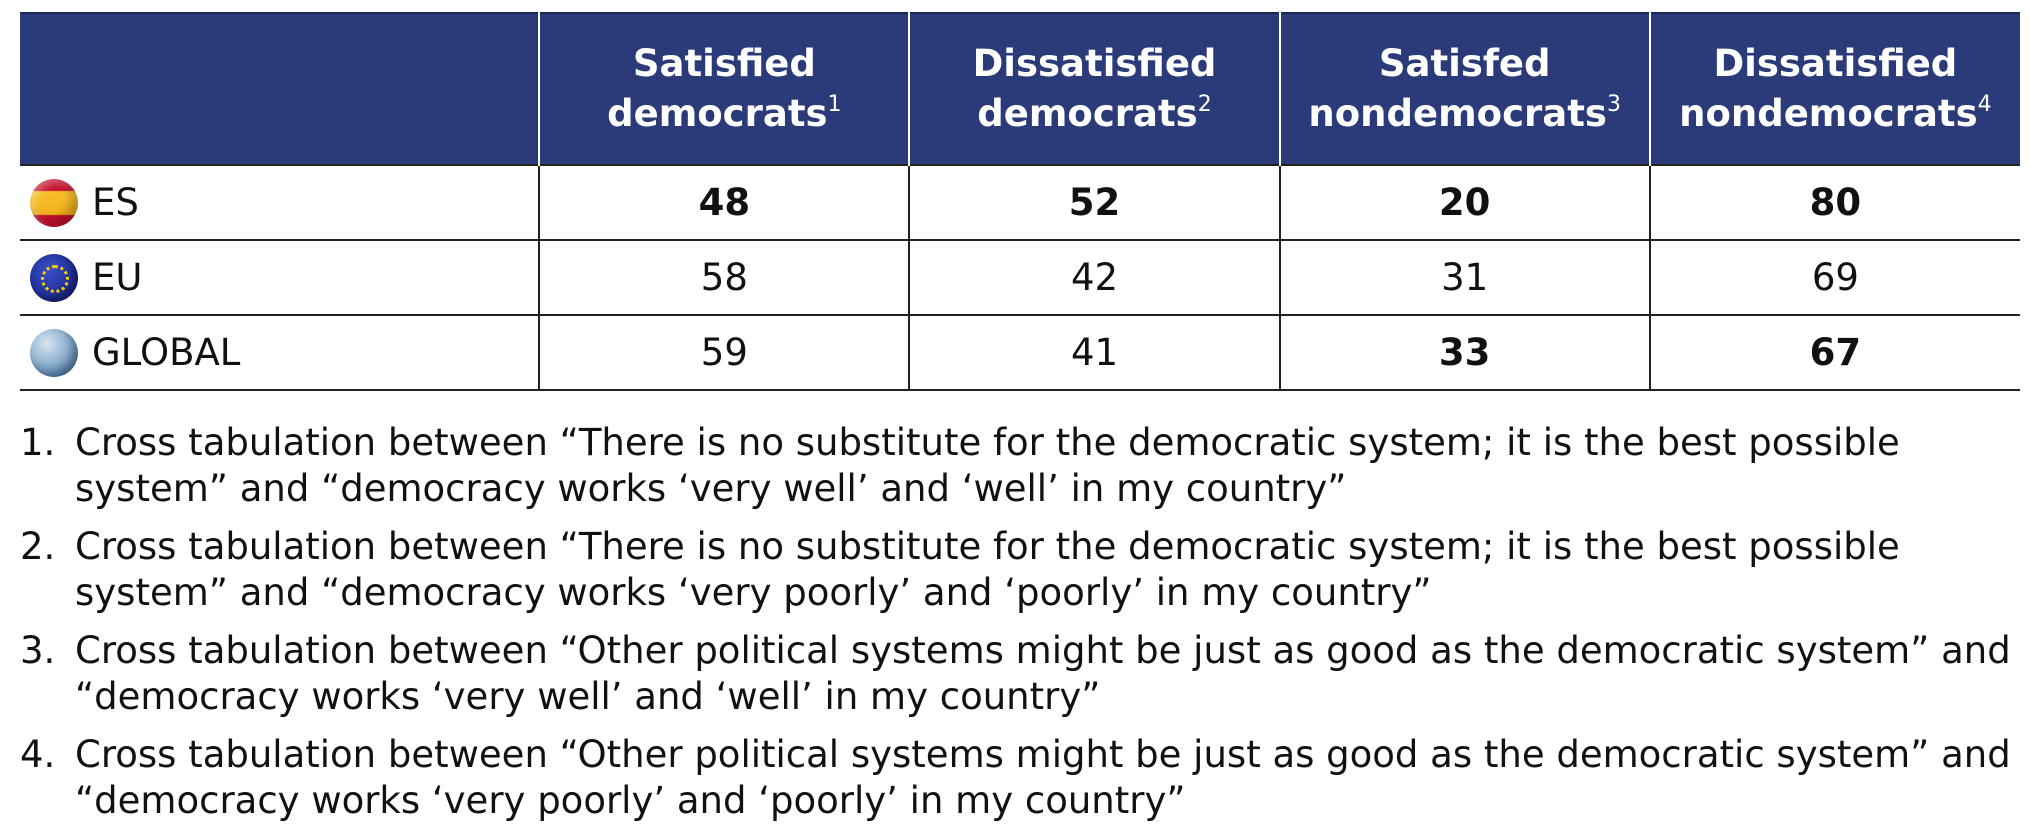 The image size is (2030, 840). I want to click on table-cell: 48, so click(724, 202).